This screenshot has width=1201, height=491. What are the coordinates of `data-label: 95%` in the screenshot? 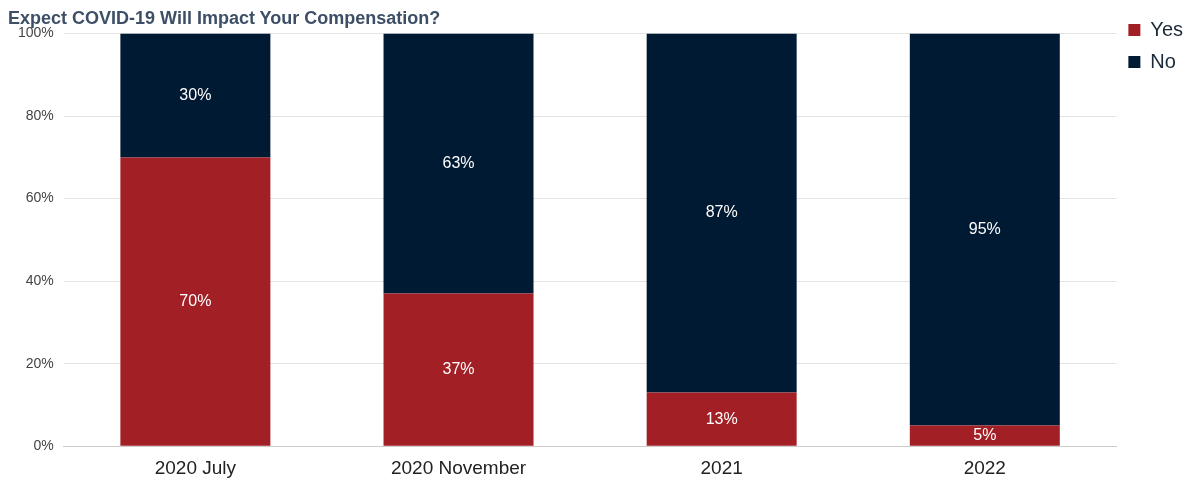 It's located at (984, 228).